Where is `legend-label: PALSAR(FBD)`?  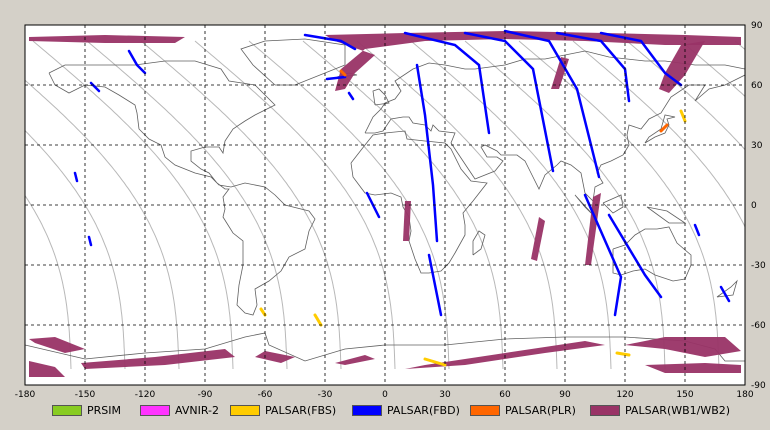 legend-label: PALSAR(FBD) is located at coordinates (423, 410).